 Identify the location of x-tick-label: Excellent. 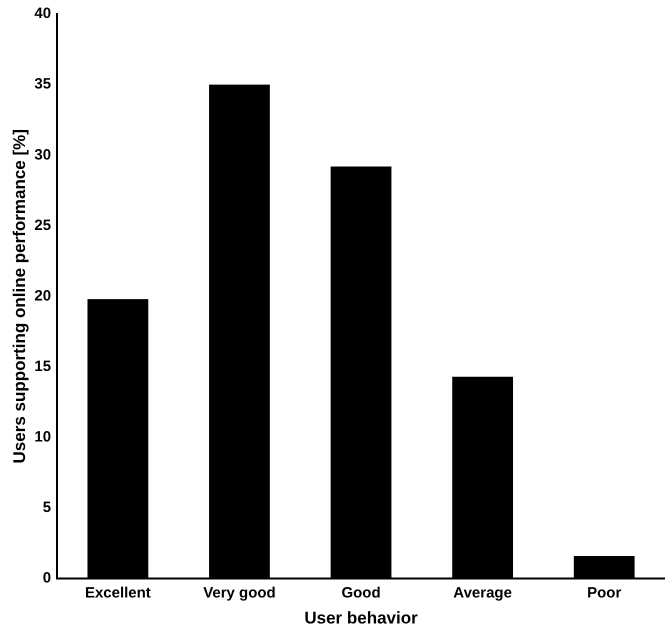
(117, 593).